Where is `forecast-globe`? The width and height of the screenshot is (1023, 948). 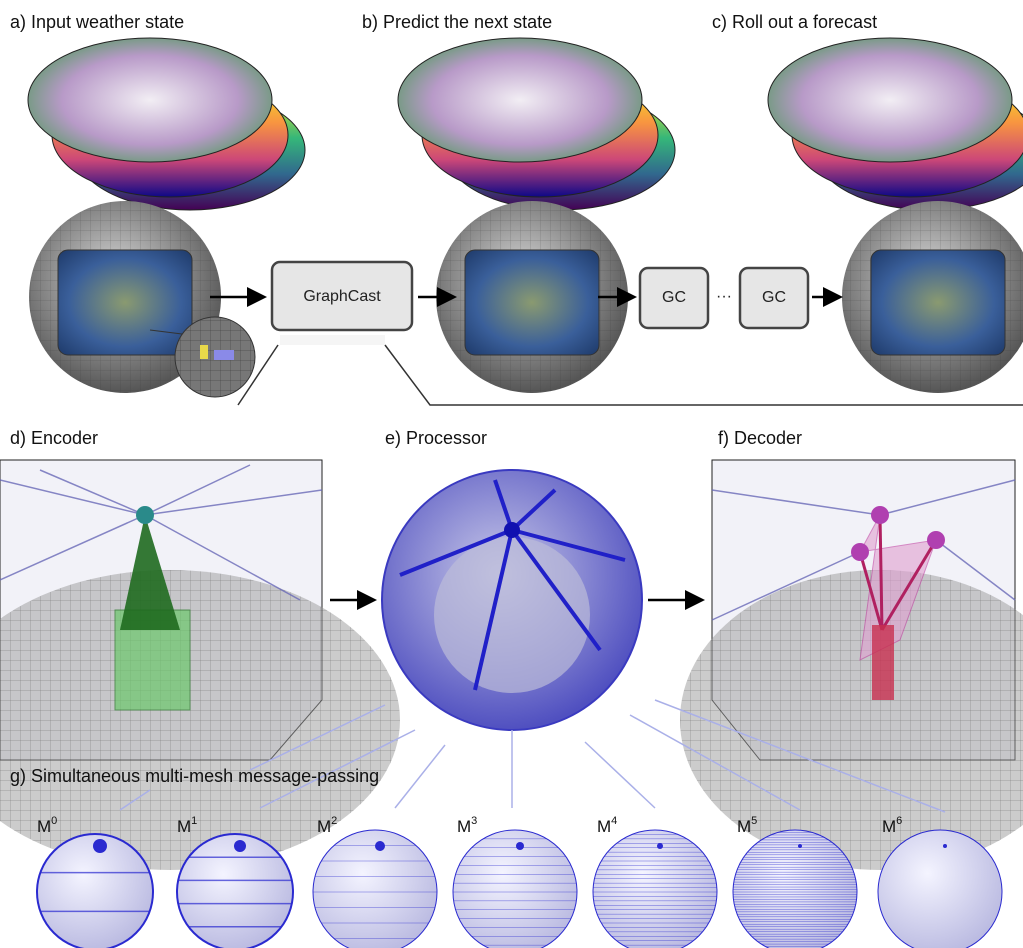
forecast-globe is located at coordinates (932, 297).